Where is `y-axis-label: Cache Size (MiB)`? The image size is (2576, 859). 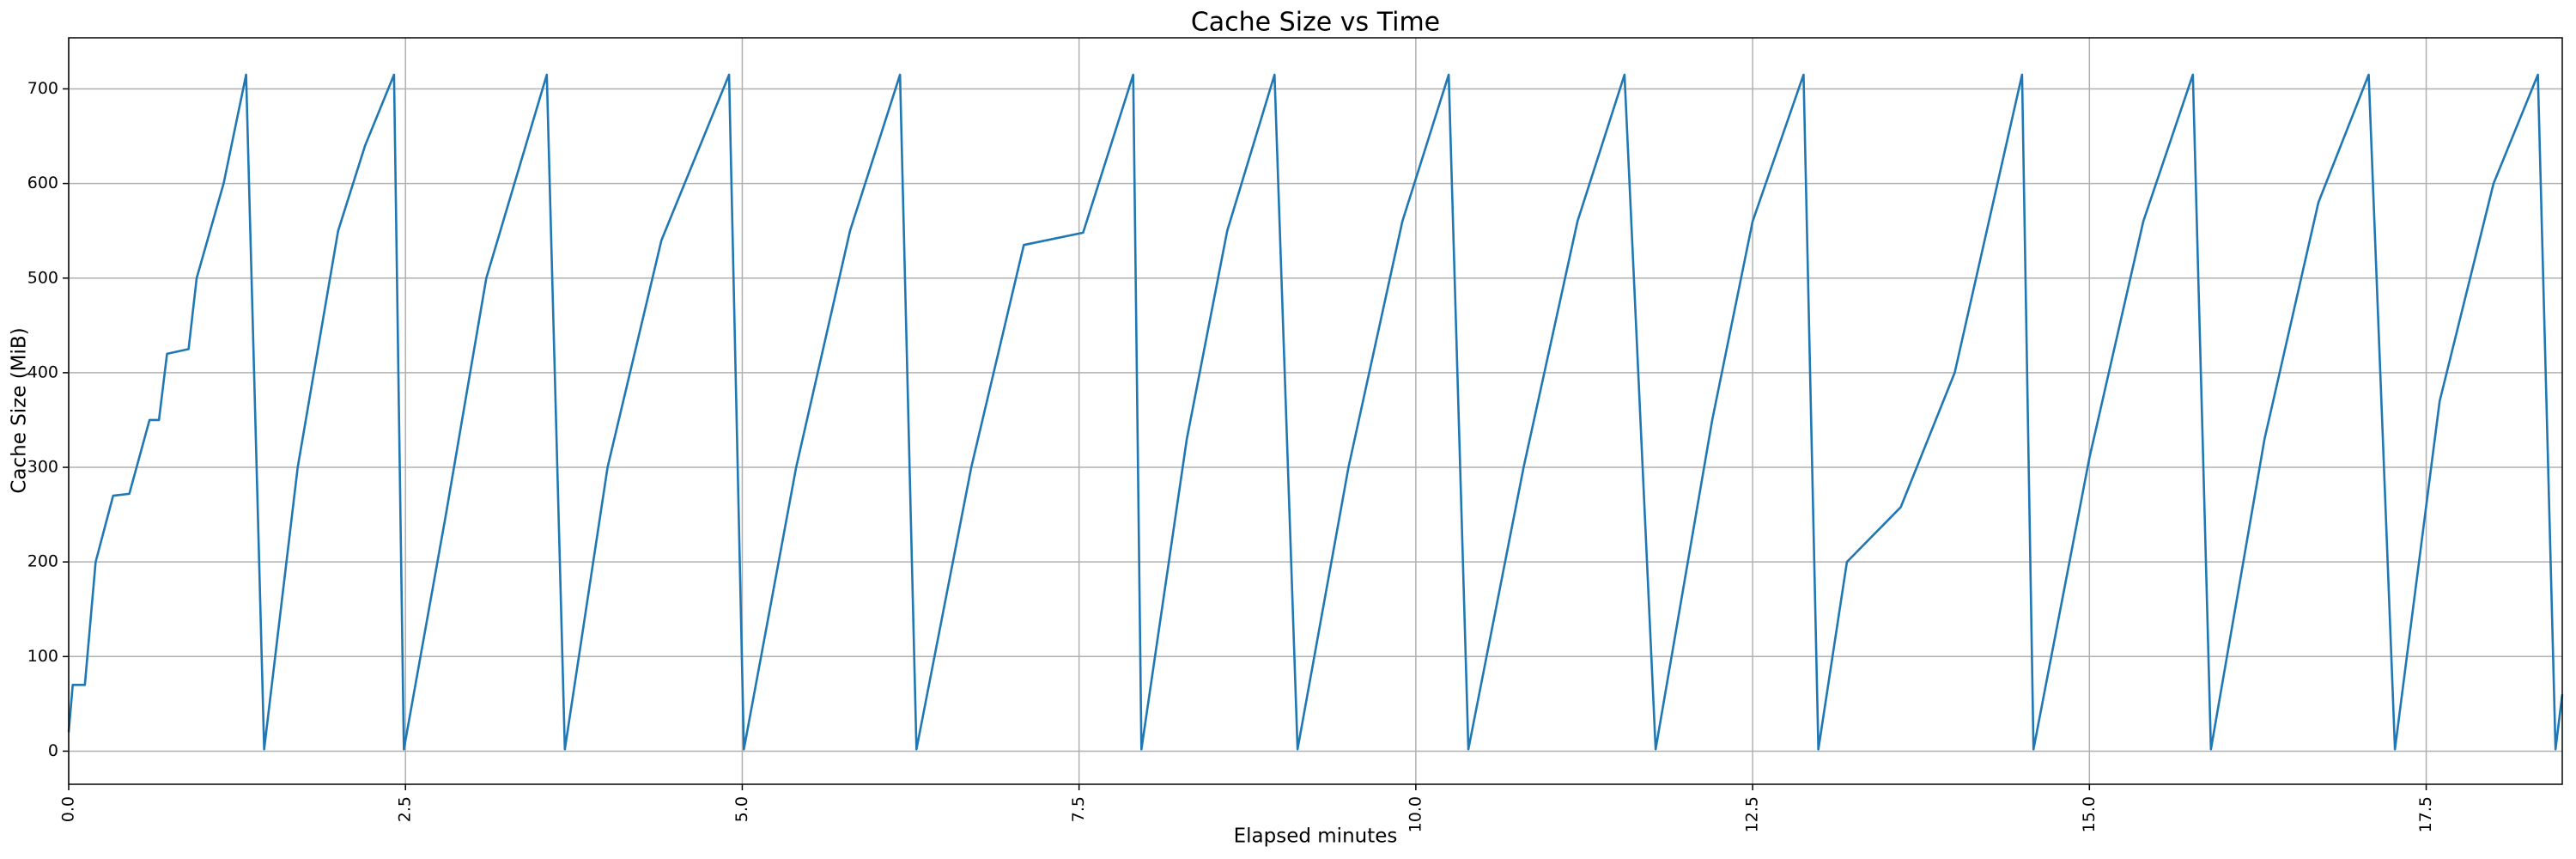 y-axis-label: Cache Size (MiB) is located at coordinates (20, 410).